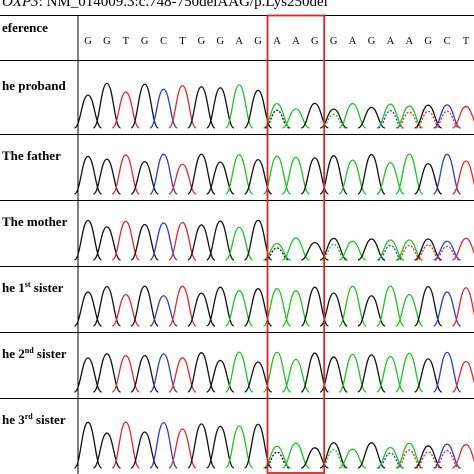  What do you see at coordinates (13, 419) in the screenshot?
I see `sample-label-text: he 3` at bounding box center [13, 419].